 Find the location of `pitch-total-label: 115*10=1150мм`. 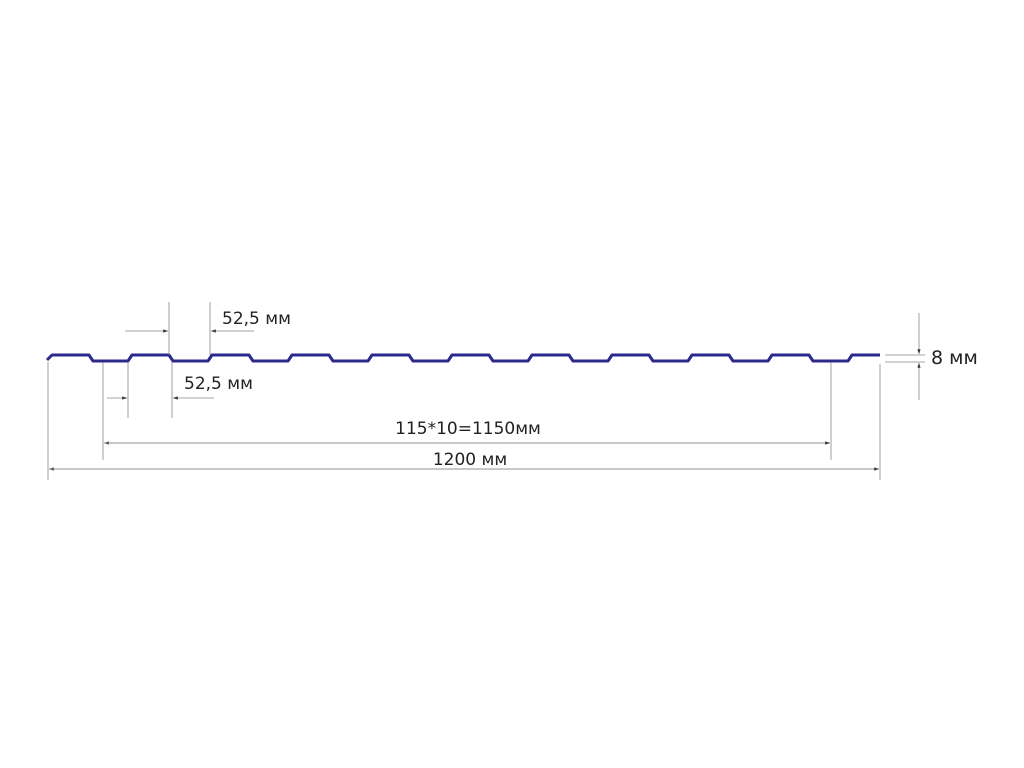

pitch-total-label: 115*10=1150мм is located at coordinates (468, 429).